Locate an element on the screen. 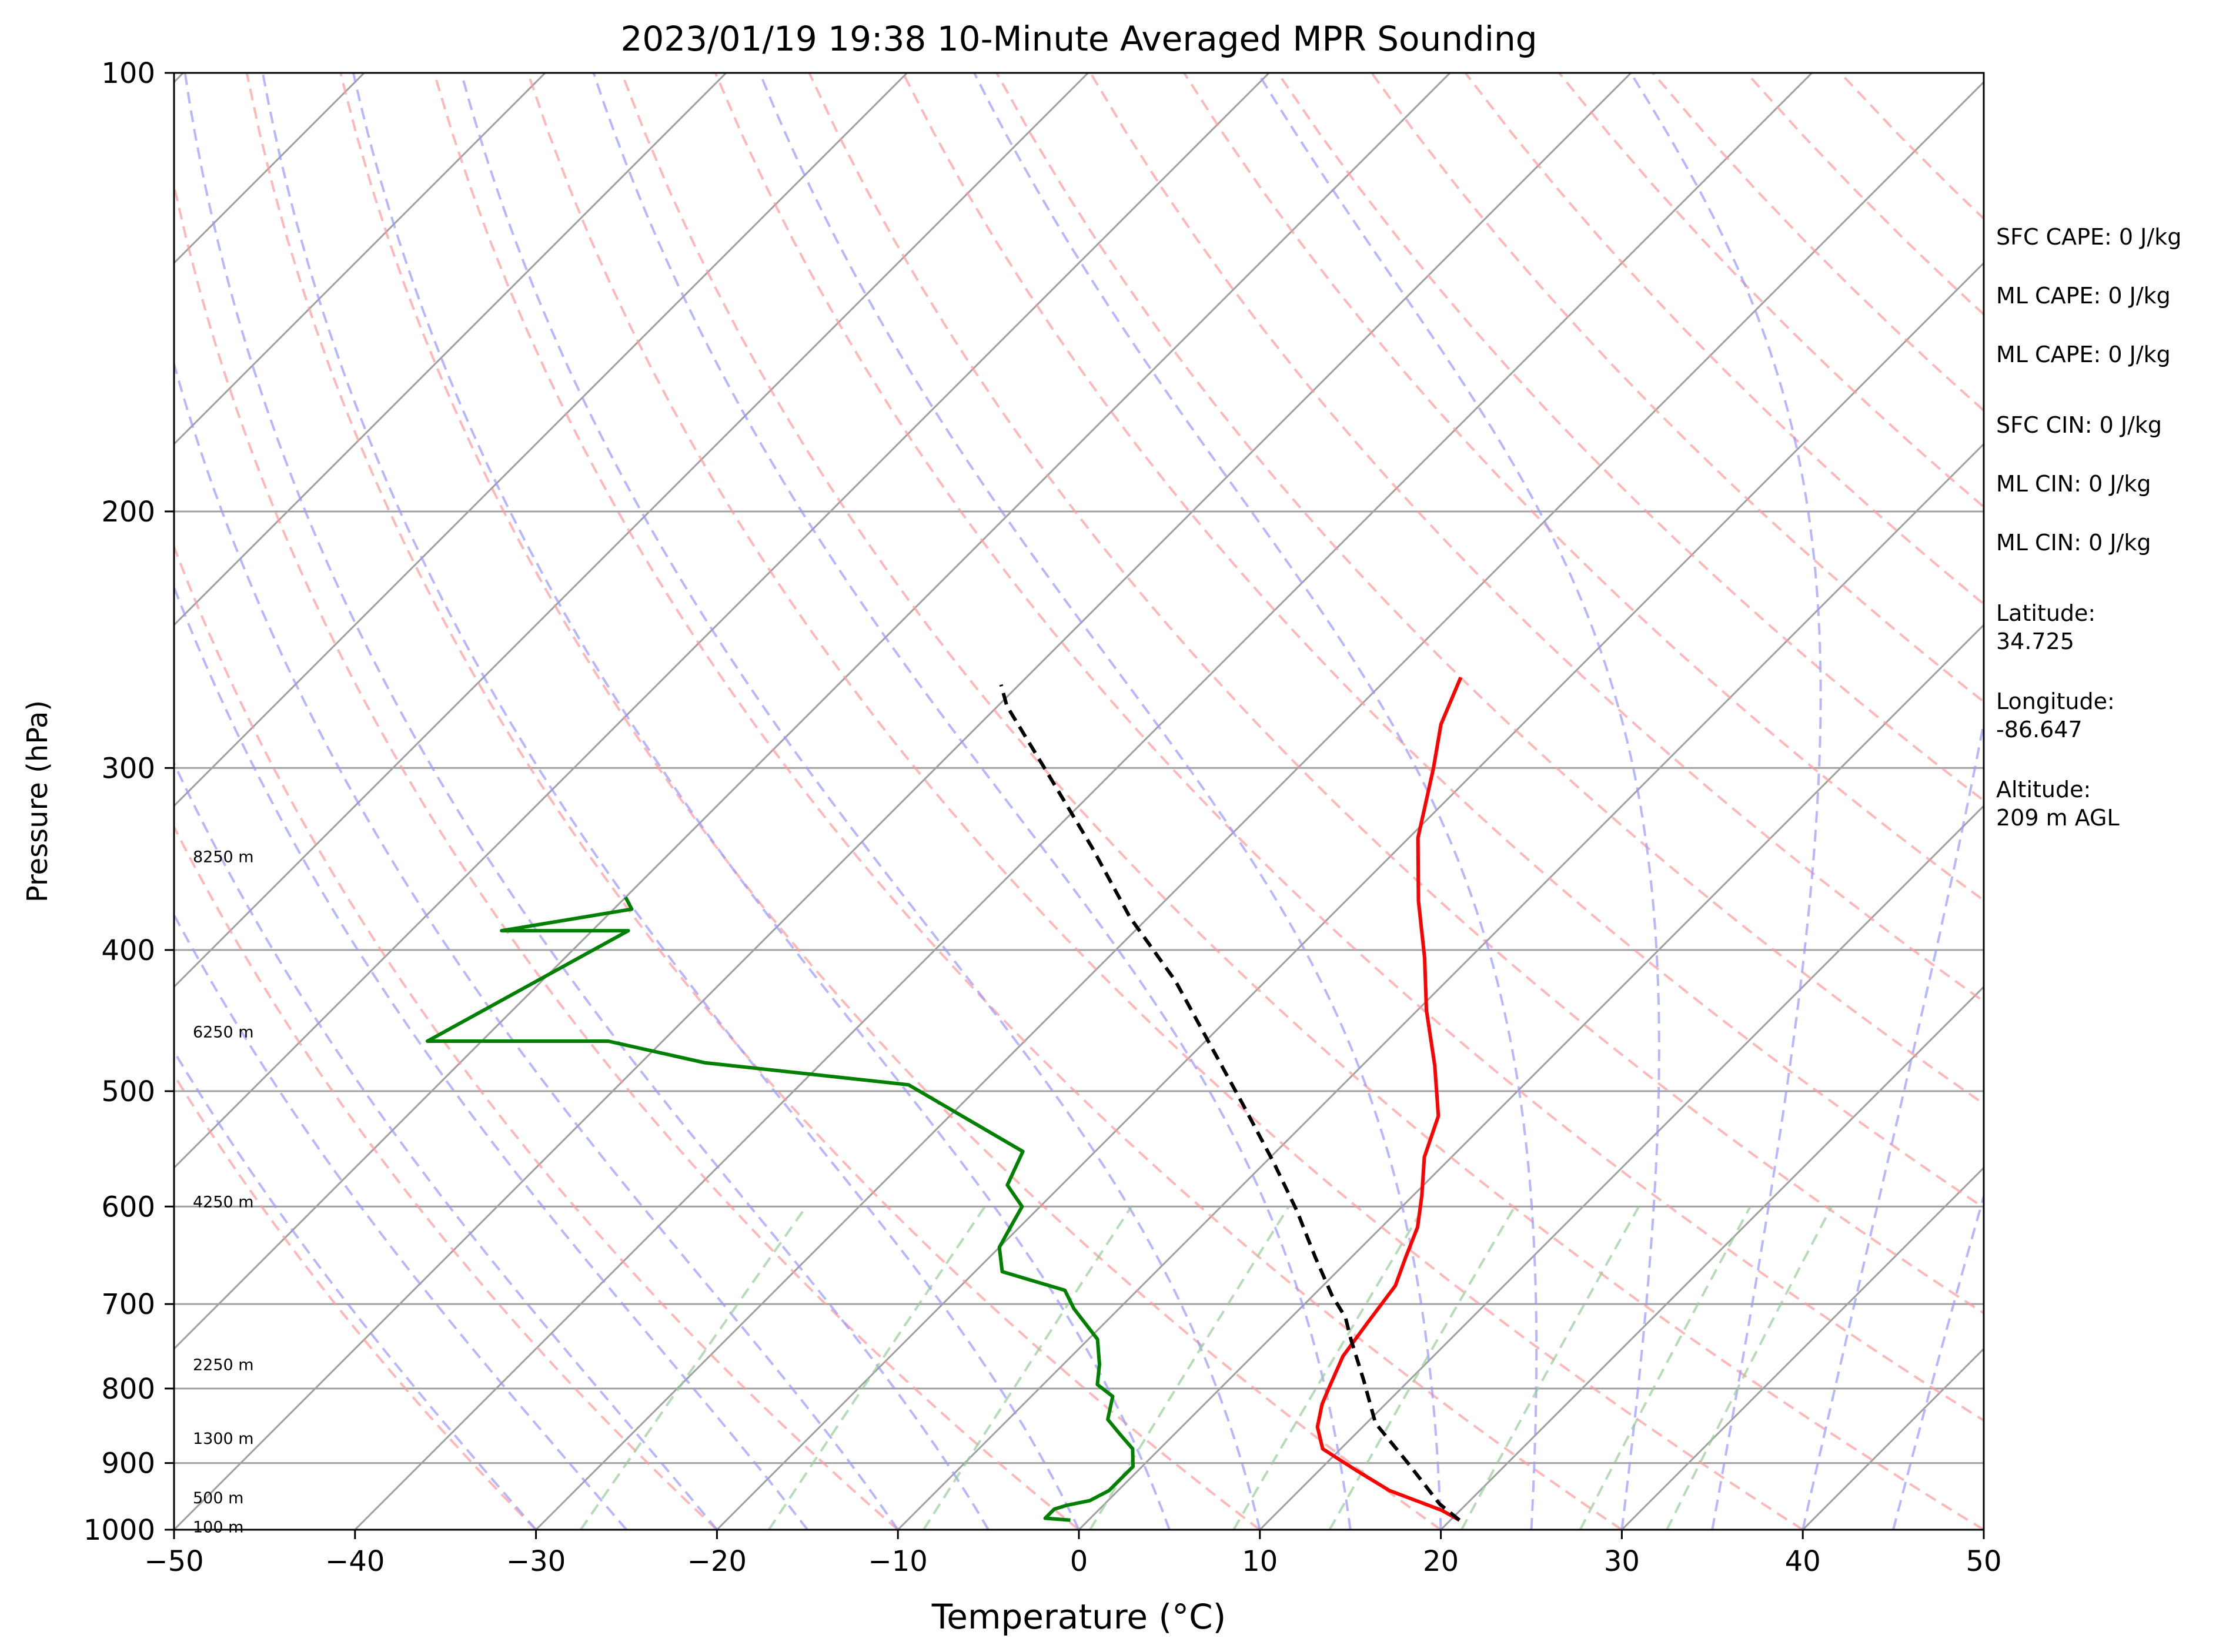 The height and width of the screenshot is (1652, 2226). height-label: 1300 m is located at coordinates (224, 1439).